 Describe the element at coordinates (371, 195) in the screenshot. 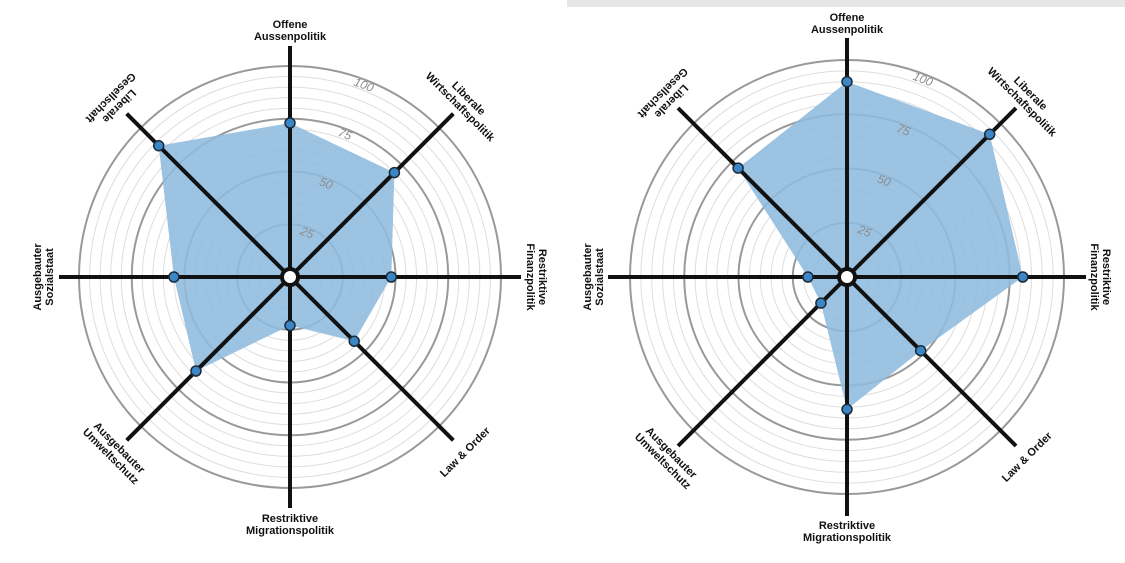

I see `axis-spoke-liberale-wirtschaftspolitik` at that location.